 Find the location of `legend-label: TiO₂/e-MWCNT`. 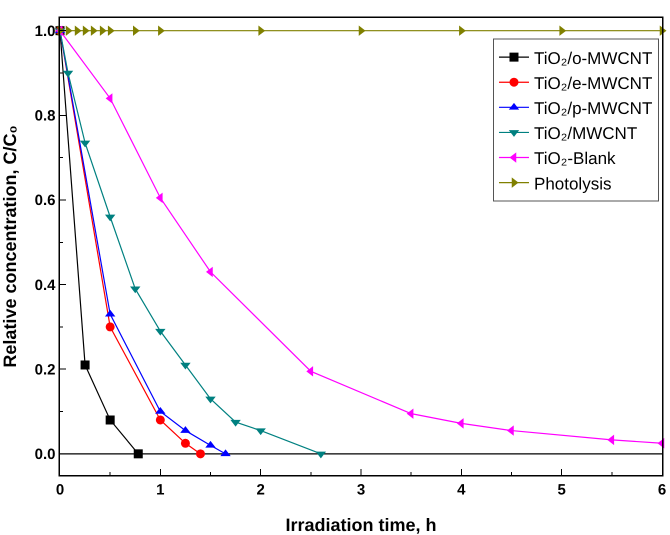

legend-label: TiO₂/e-MWCNT is located at coordinates (593, 83).